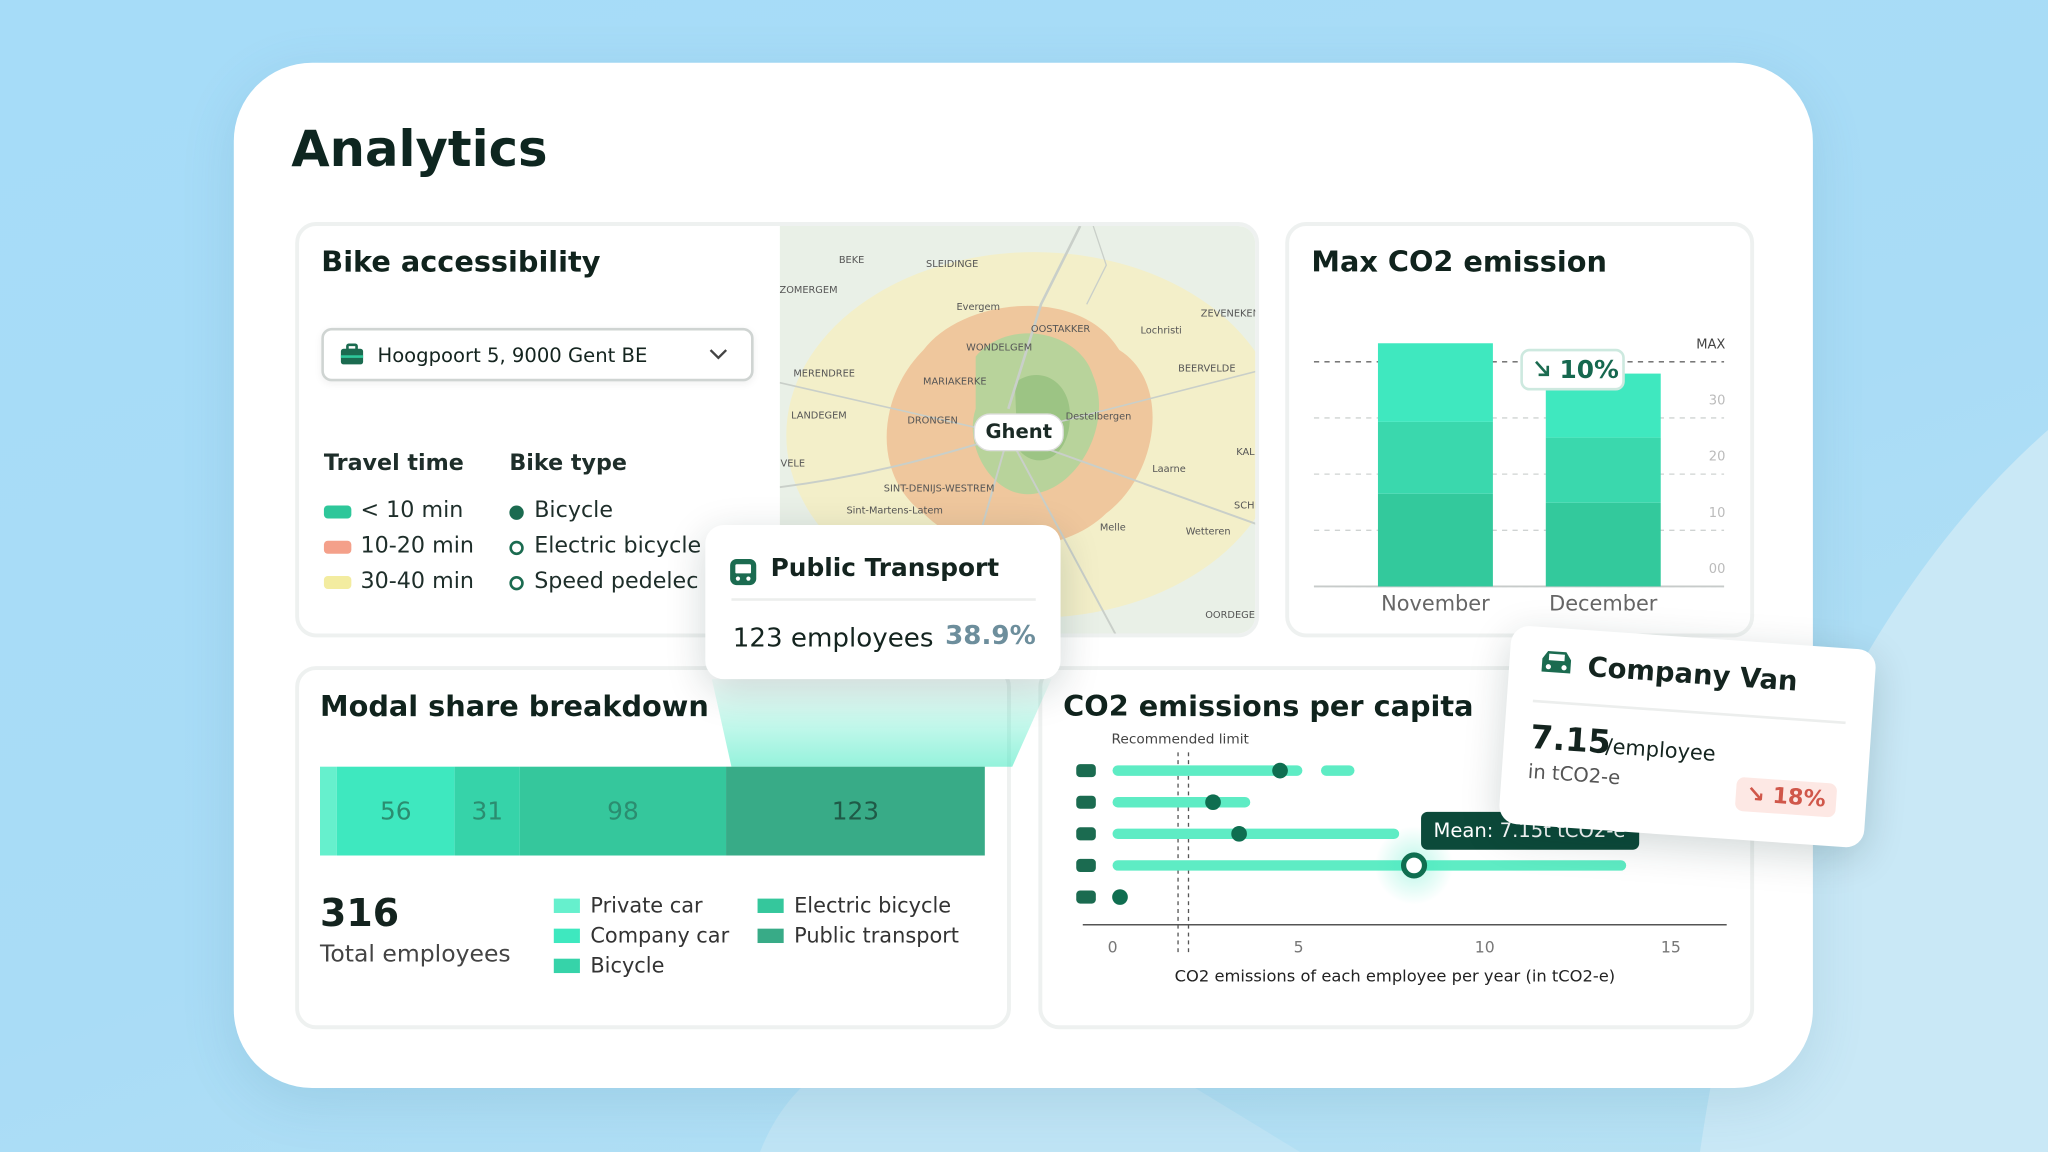 This screenshot has height=1152, width=2048. I want to click on map-place: LANDEGEM, so click(819, 415).